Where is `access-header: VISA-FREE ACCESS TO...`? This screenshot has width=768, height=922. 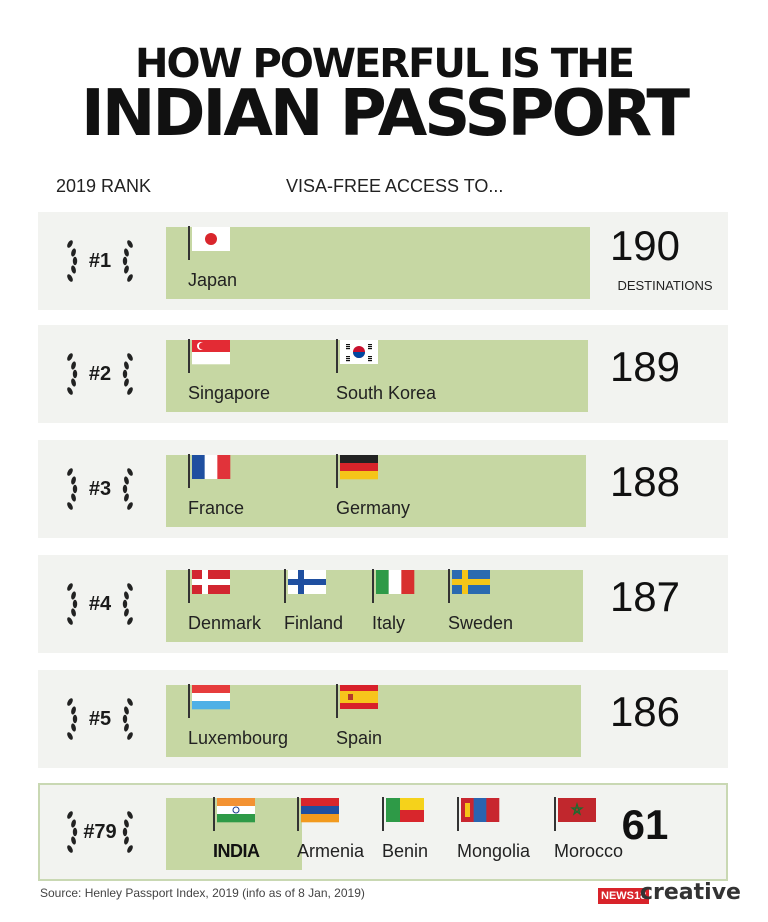
access-header: VISA-FREE ACCESS TO... is located at coordinates (395, 186).